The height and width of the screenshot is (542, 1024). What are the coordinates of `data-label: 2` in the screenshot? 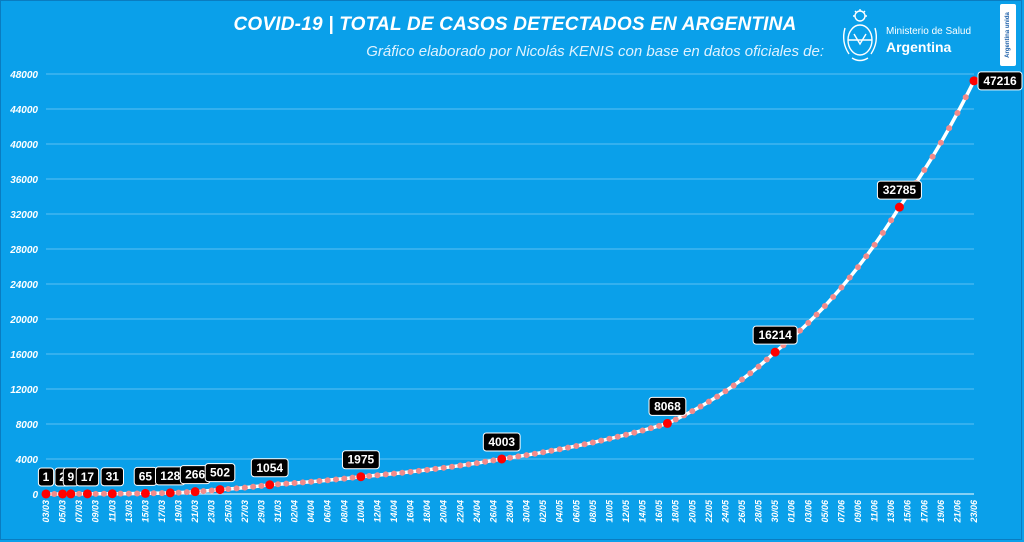 It's located at (62, 477).